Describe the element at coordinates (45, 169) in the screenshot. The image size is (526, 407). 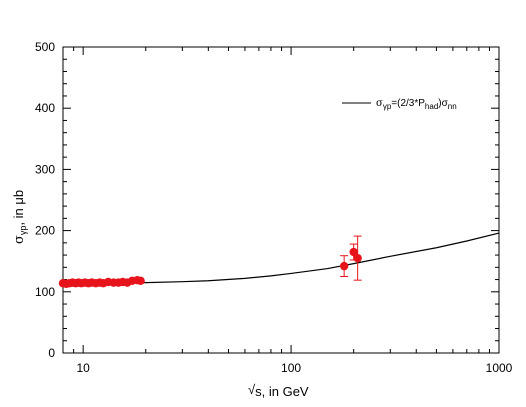
I see `y-tick-label: 300` at that location.